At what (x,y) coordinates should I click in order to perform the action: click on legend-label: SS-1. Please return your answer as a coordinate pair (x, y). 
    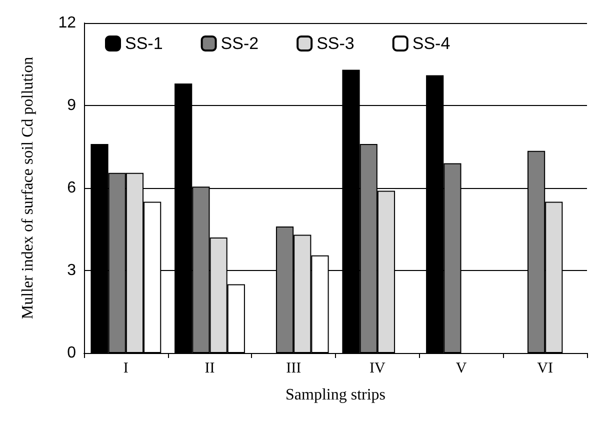
    Looking at the image, I should click on (144, 43).